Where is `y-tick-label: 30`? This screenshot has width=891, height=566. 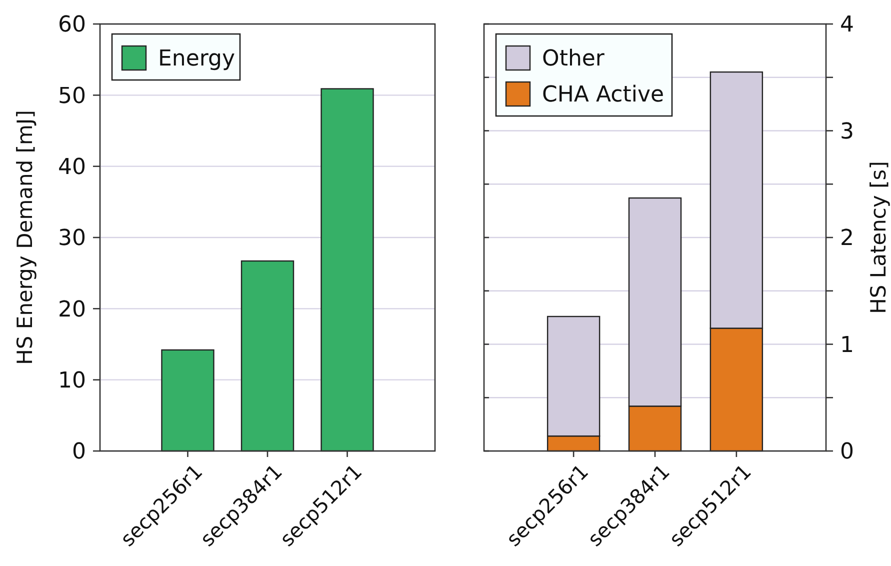 y-tick-label: 30 is located at coordinates (72, 239).